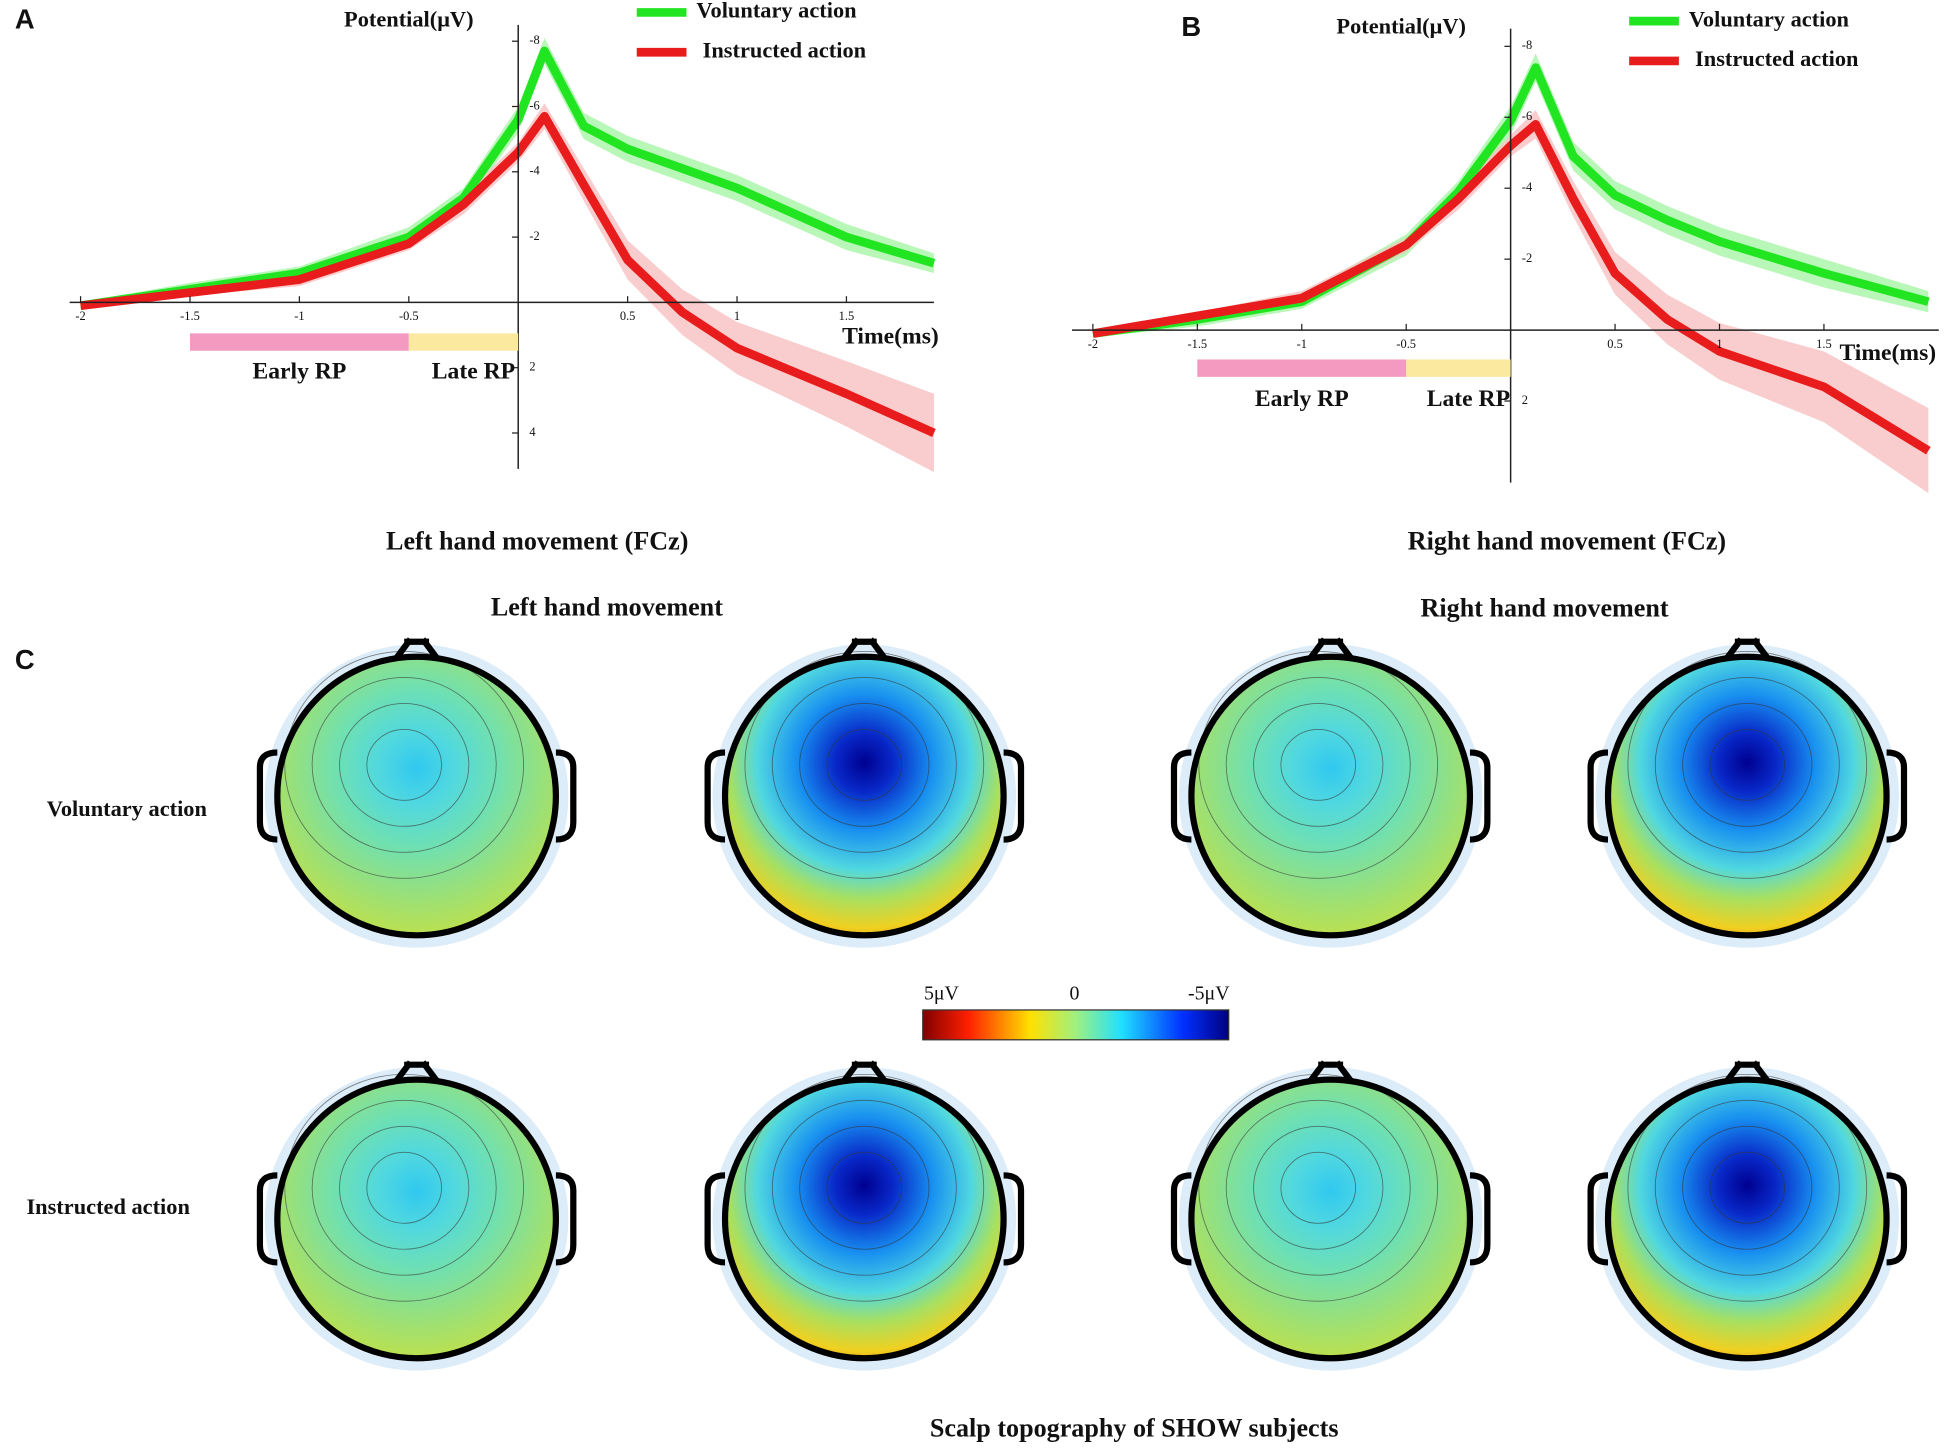  Describe the element at coordinates (1527, 45) in the screenshot. I see `y-tick-label: -8` at that location.